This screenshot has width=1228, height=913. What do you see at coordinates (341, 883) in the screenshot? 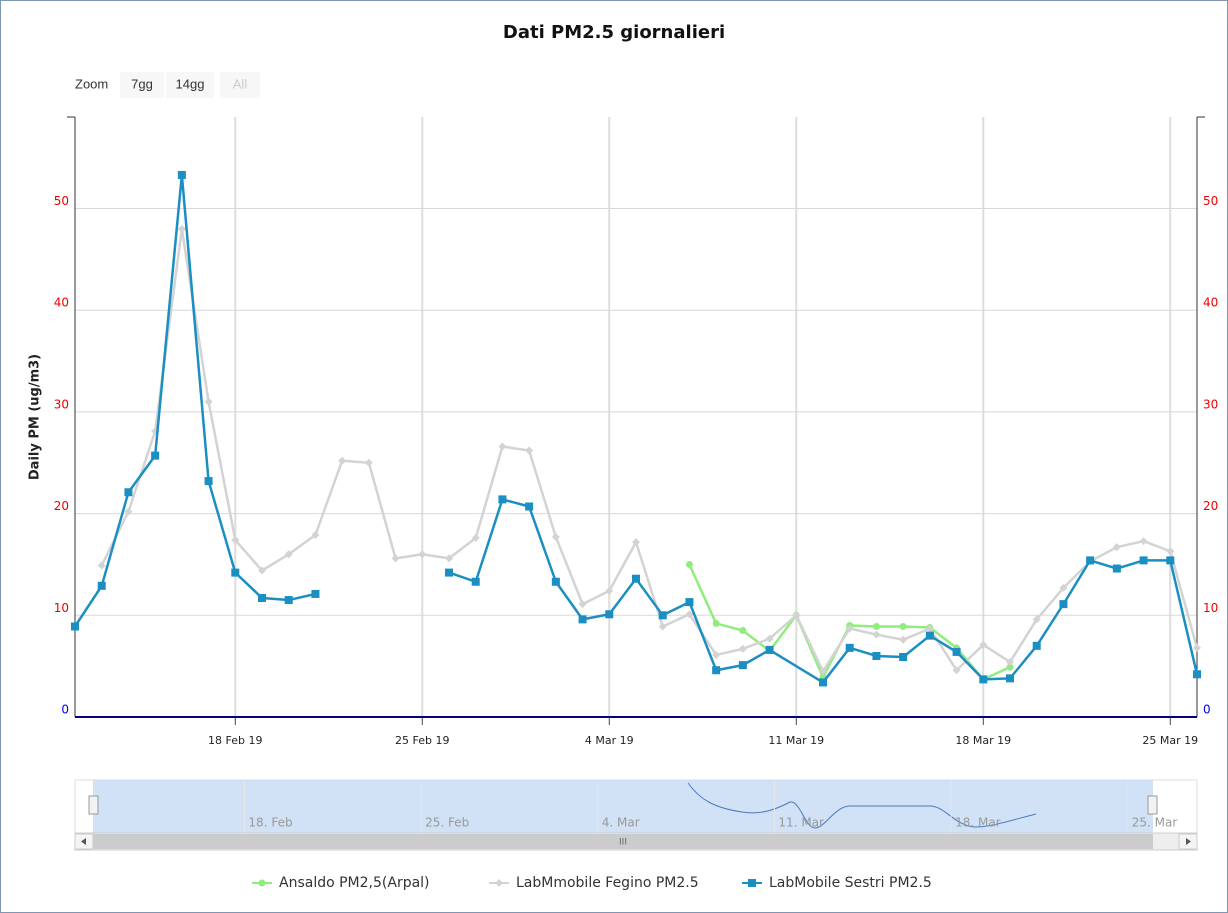
I see `legend-item: Ansaldo PM2,5(Arpal)` at bounding box center [341, 883].